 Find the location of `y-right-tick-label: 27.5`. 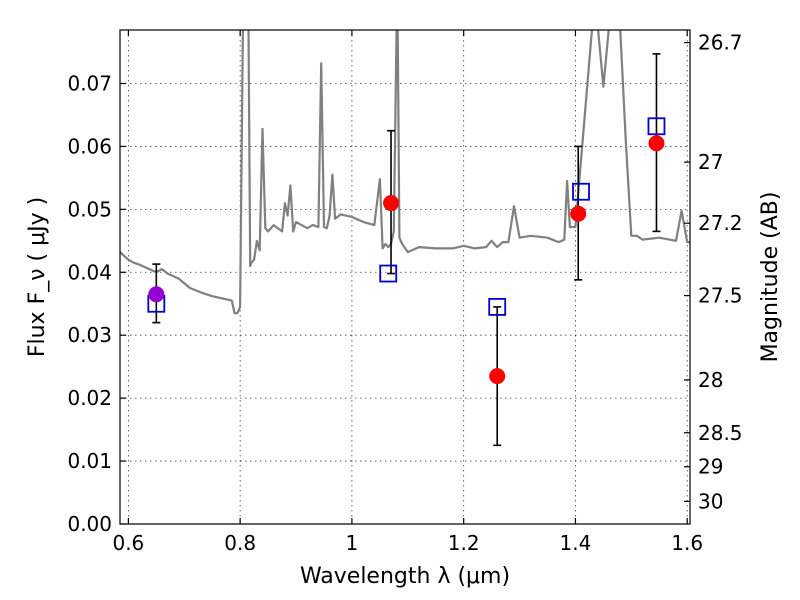

y-right-tick-label: 27.5 is located at coordinates (720, 296).